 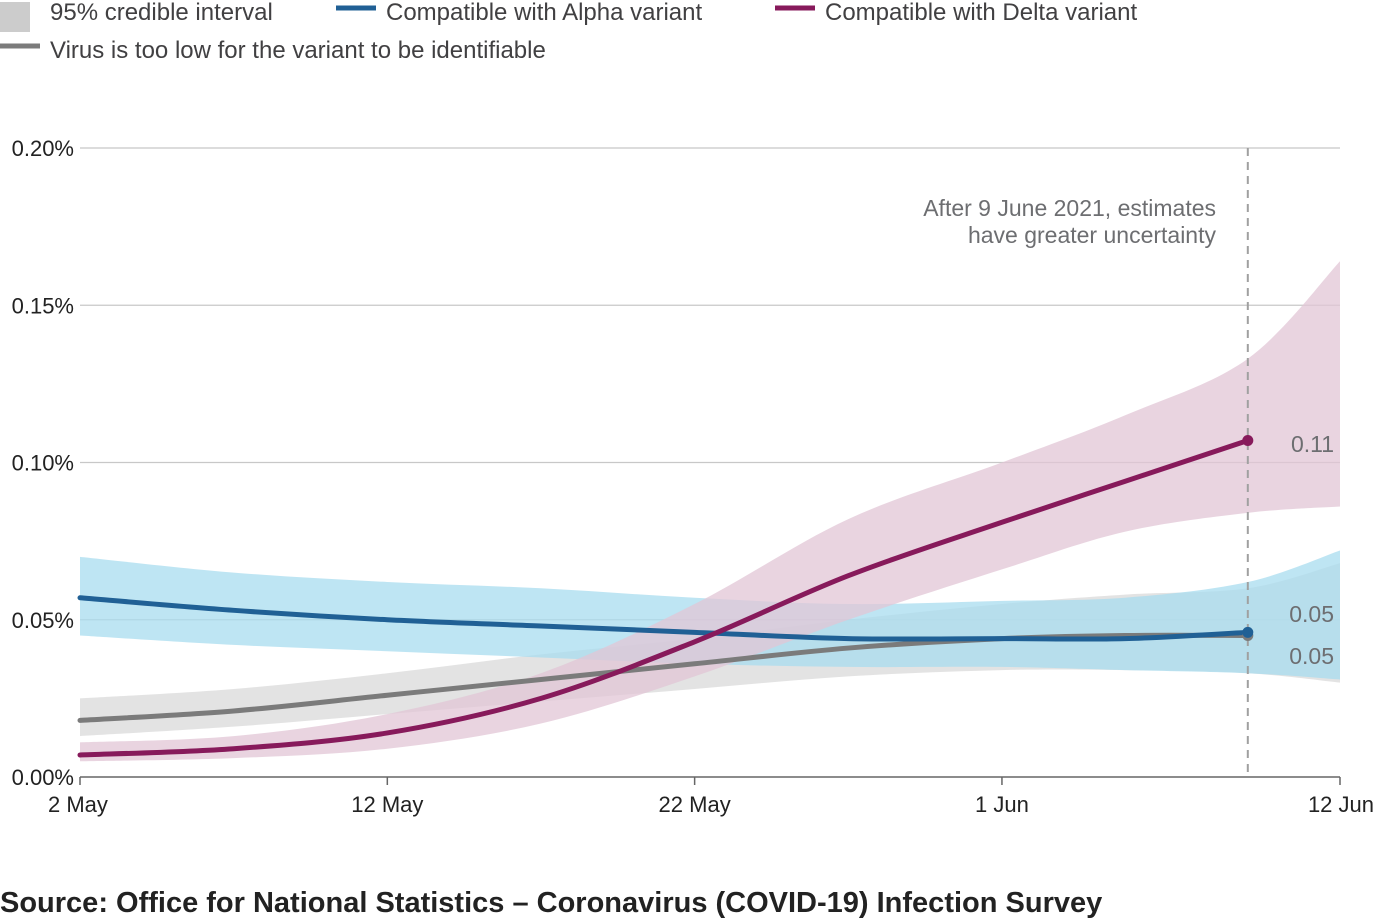 What do you see at coordinates (387, 804) in the screenshot?
I see `x-tick-label: 12 May` at bounding box center [387, 804].